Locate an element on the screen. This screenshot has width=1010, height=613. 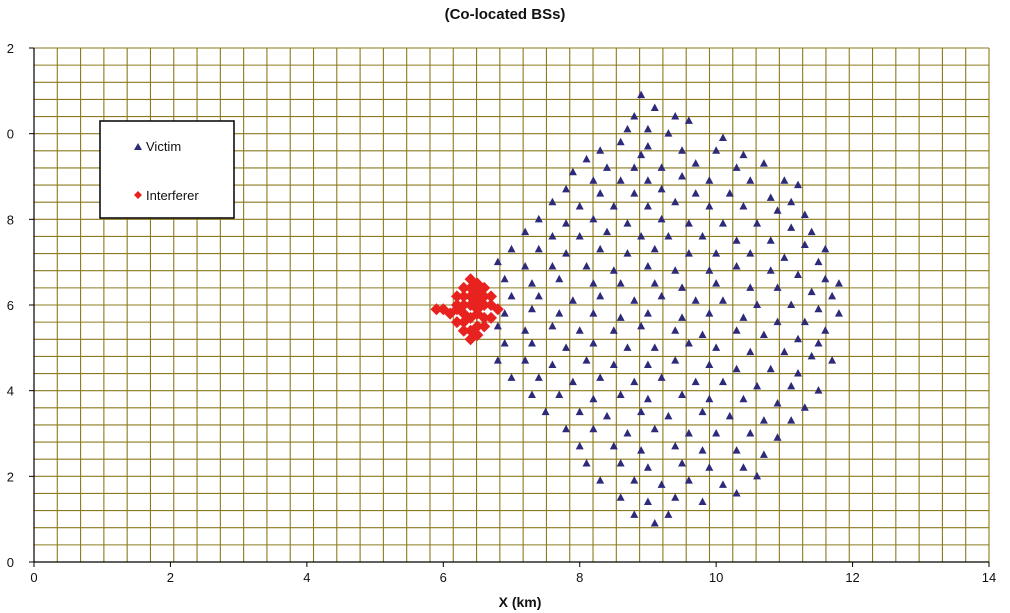
x-tick-label: 10 is located at coordinates (716, 577).